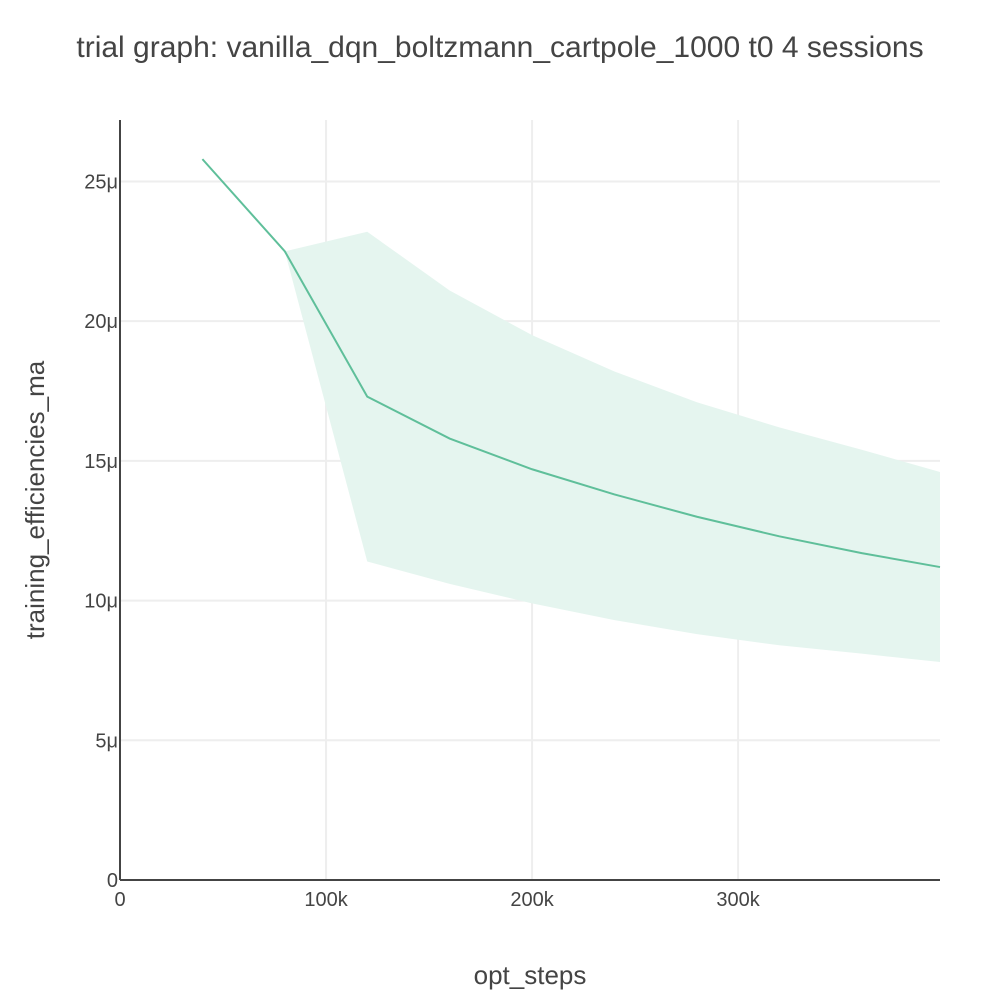  I want to click on y-tick-label: 0, so click(112, 881).